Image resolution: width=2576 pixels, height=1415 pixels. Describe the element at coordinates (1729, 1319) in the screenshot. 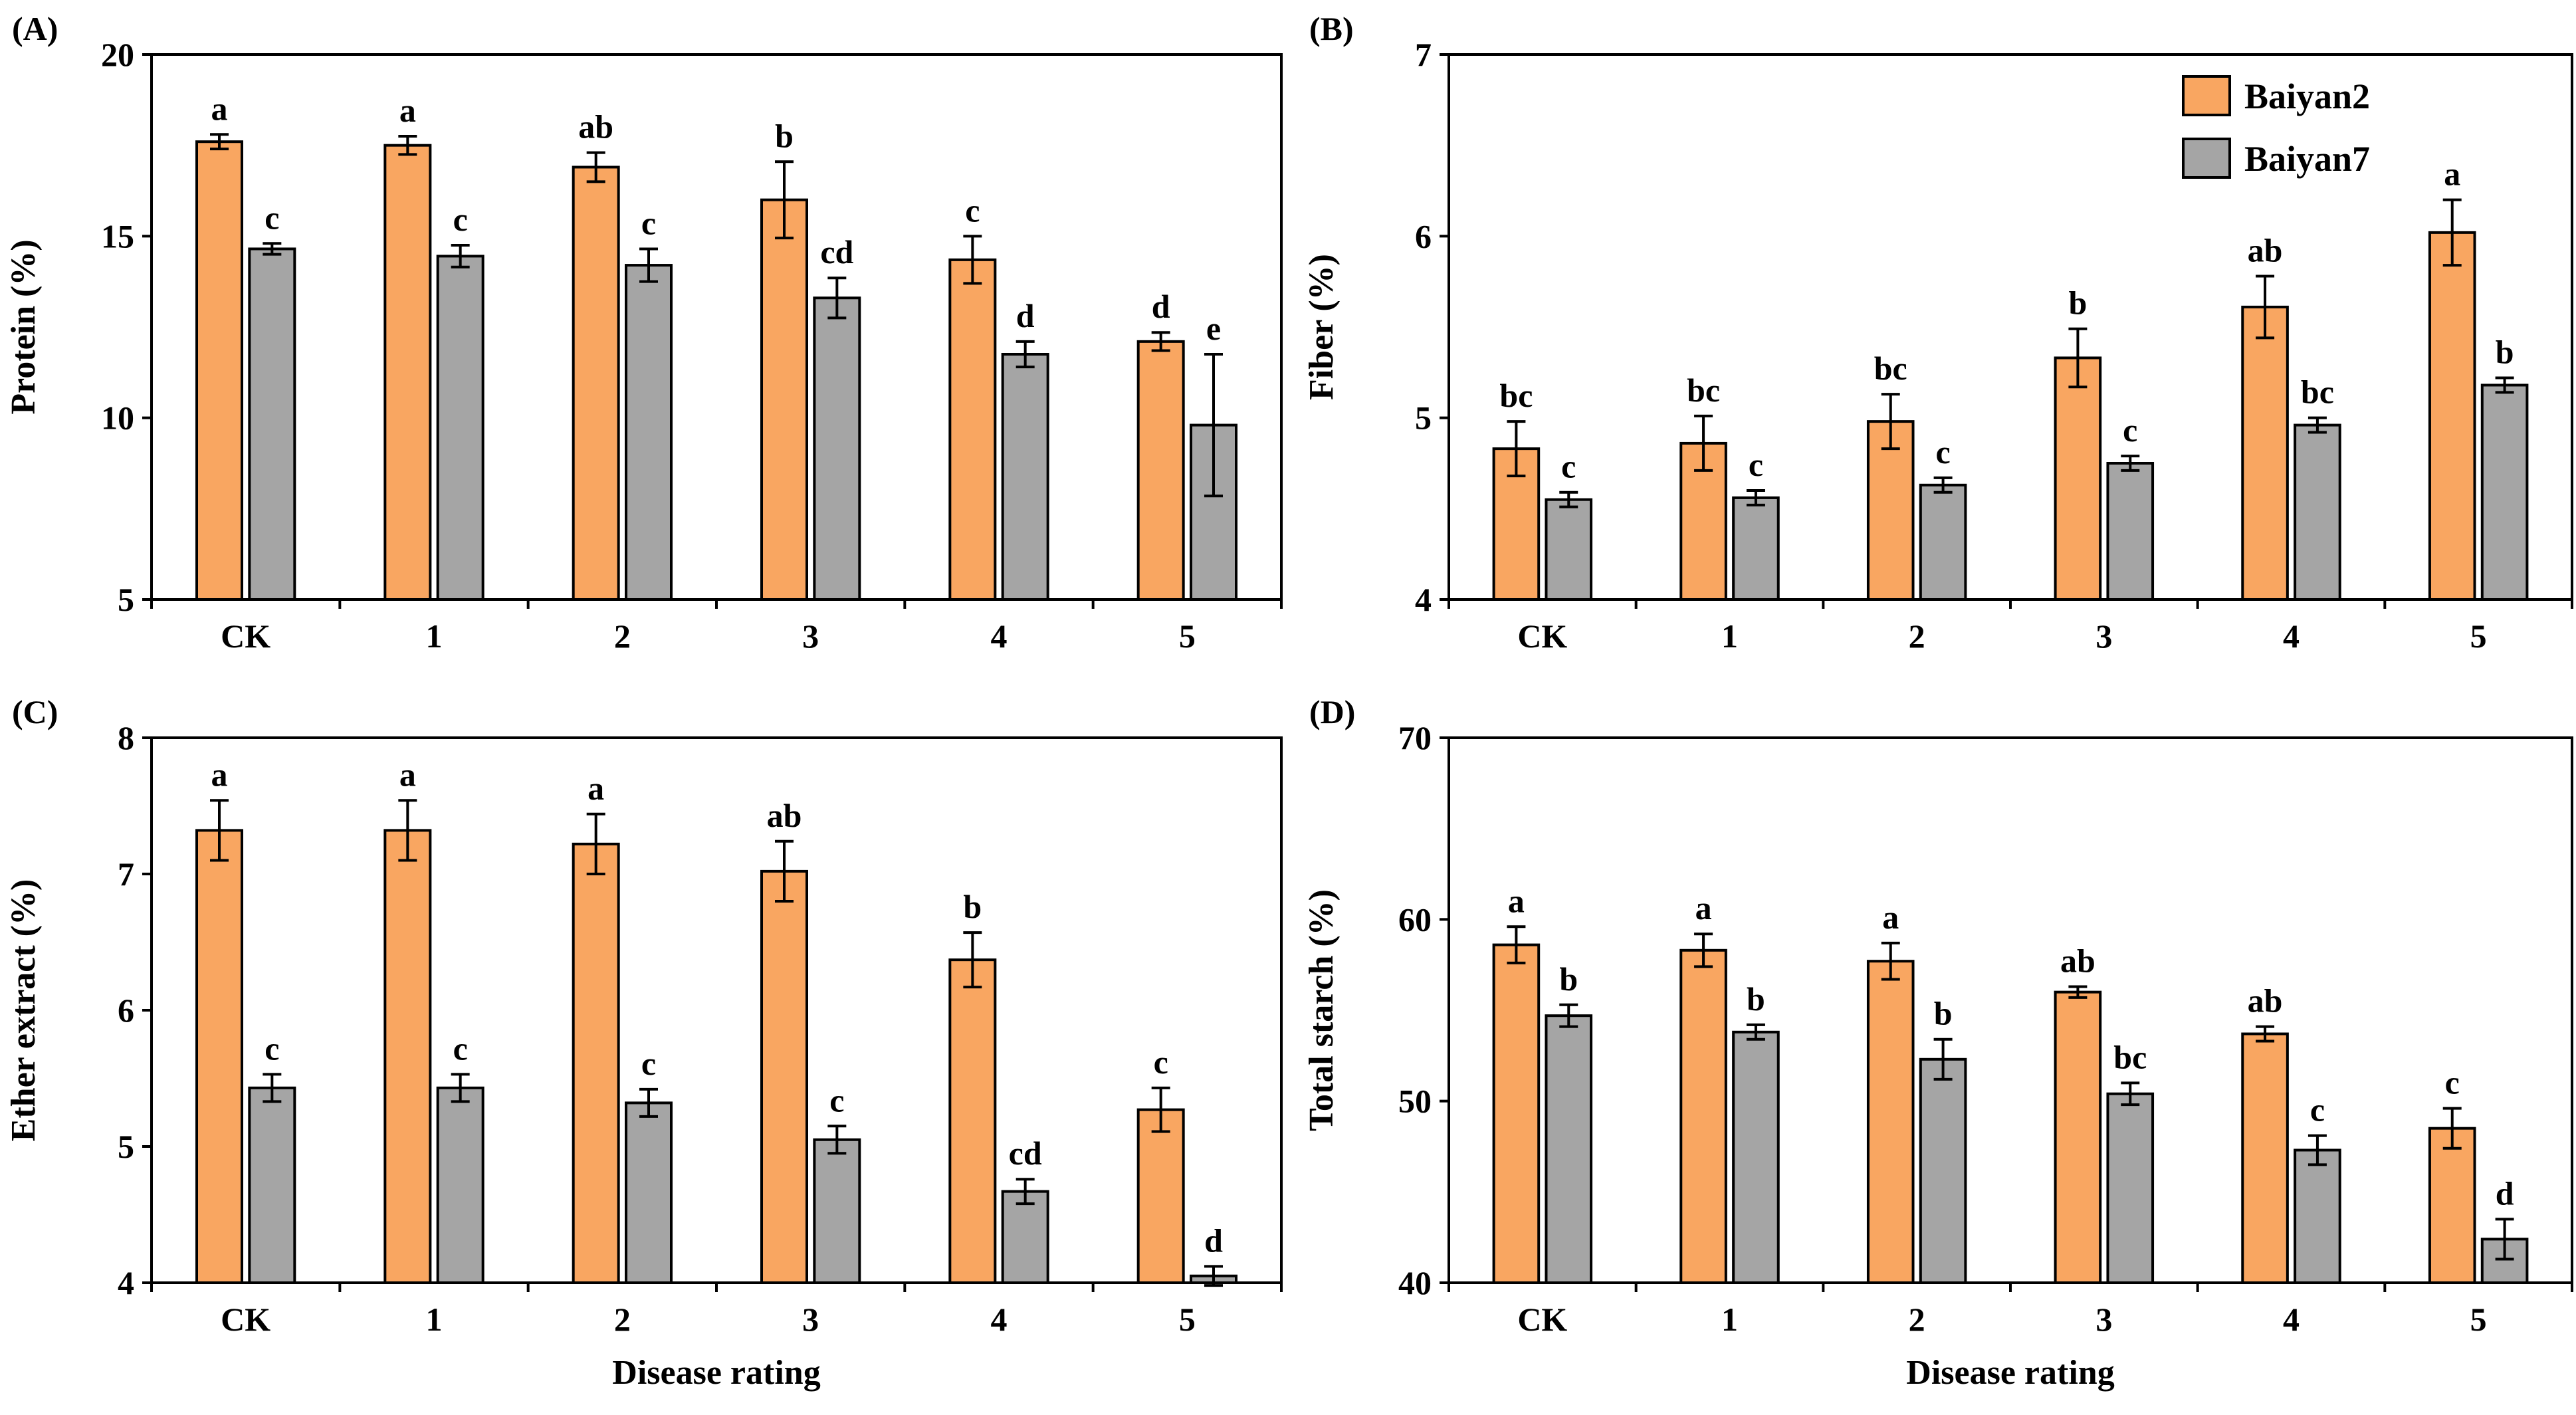

I see `x-tick-label: 1` at that location.